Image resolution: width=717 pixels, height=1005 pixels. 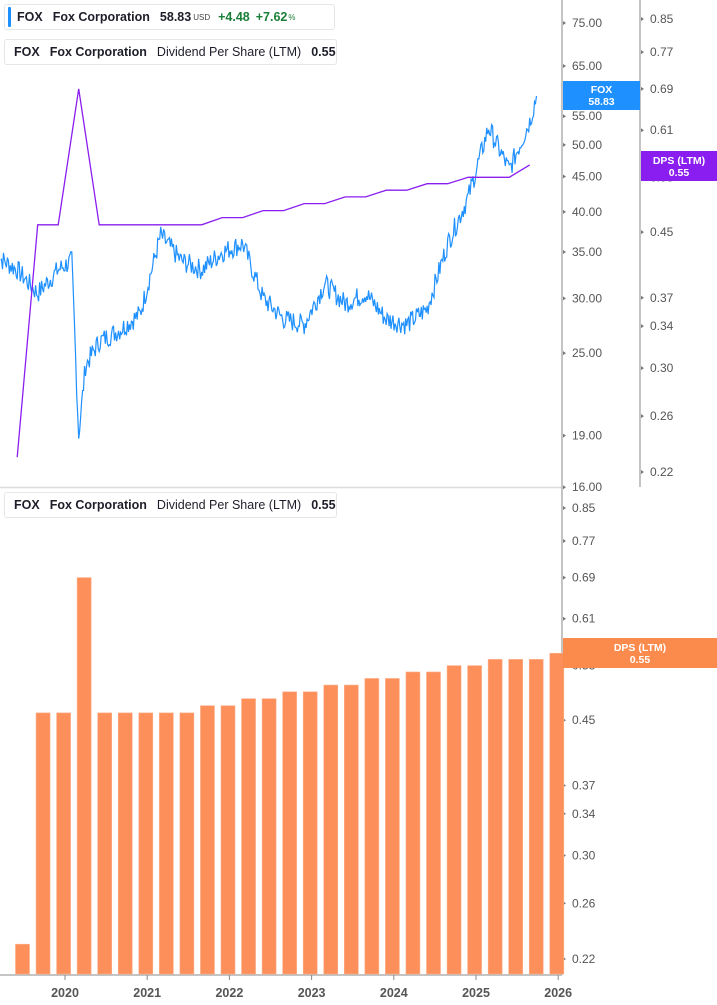 What do you see at coordinates (476, 993) in the screenshot?
I see `x-tick-label: 2025` at bounding box center [476, 993].